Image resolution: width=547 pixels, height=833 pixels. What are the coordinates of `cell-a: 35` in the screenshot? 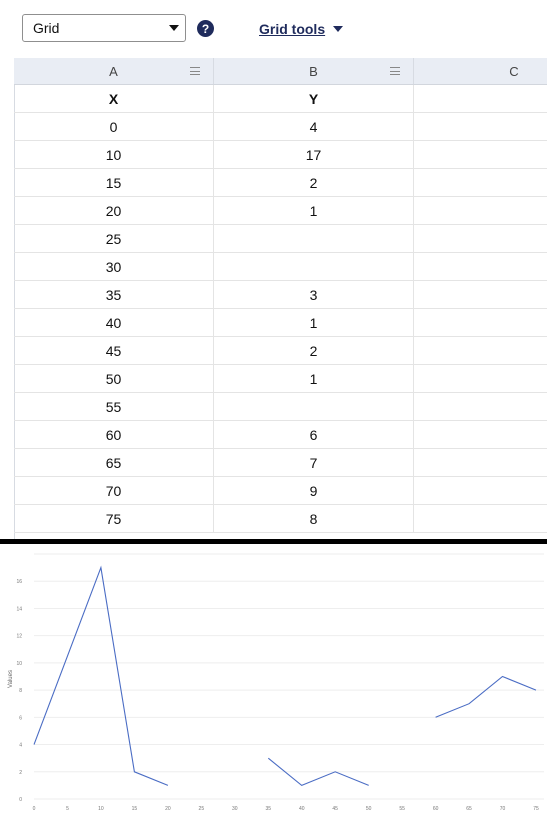 It's located at (114, 295).